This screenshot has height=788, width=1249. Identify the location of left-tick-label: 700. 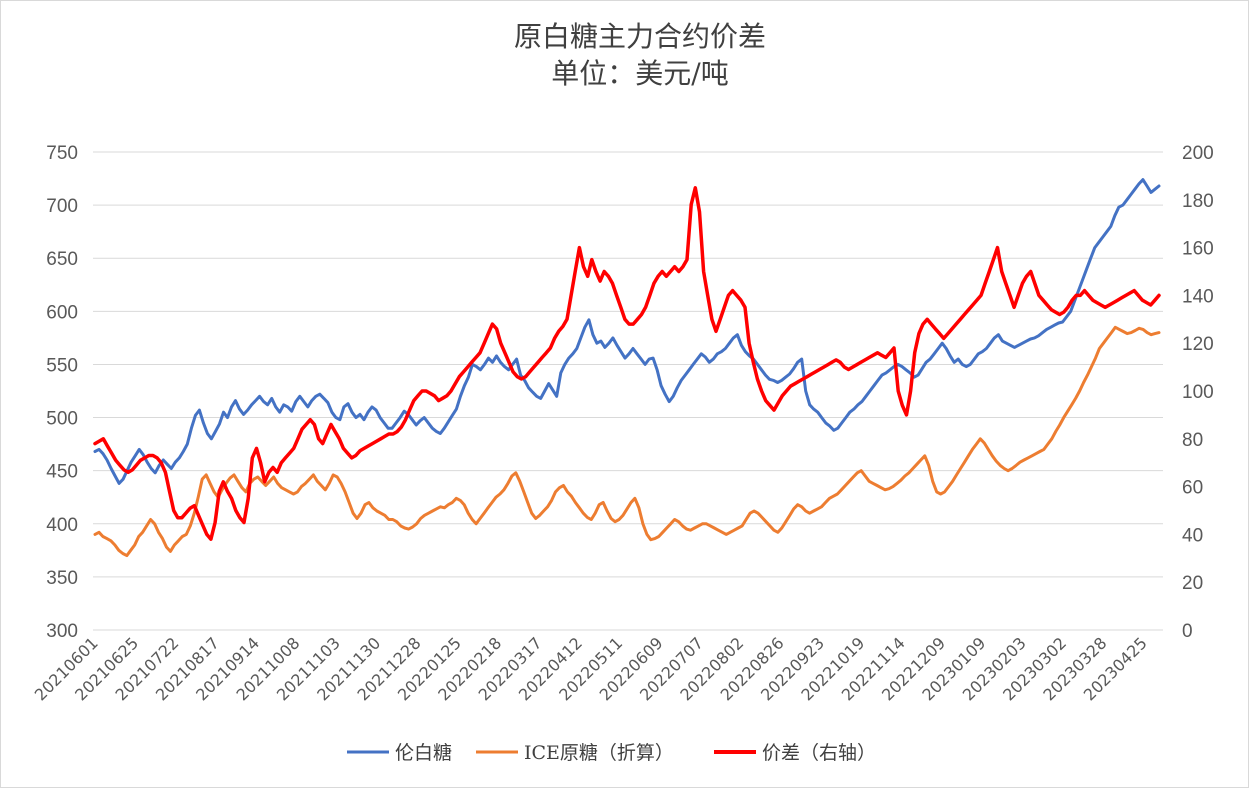
(62, 206).